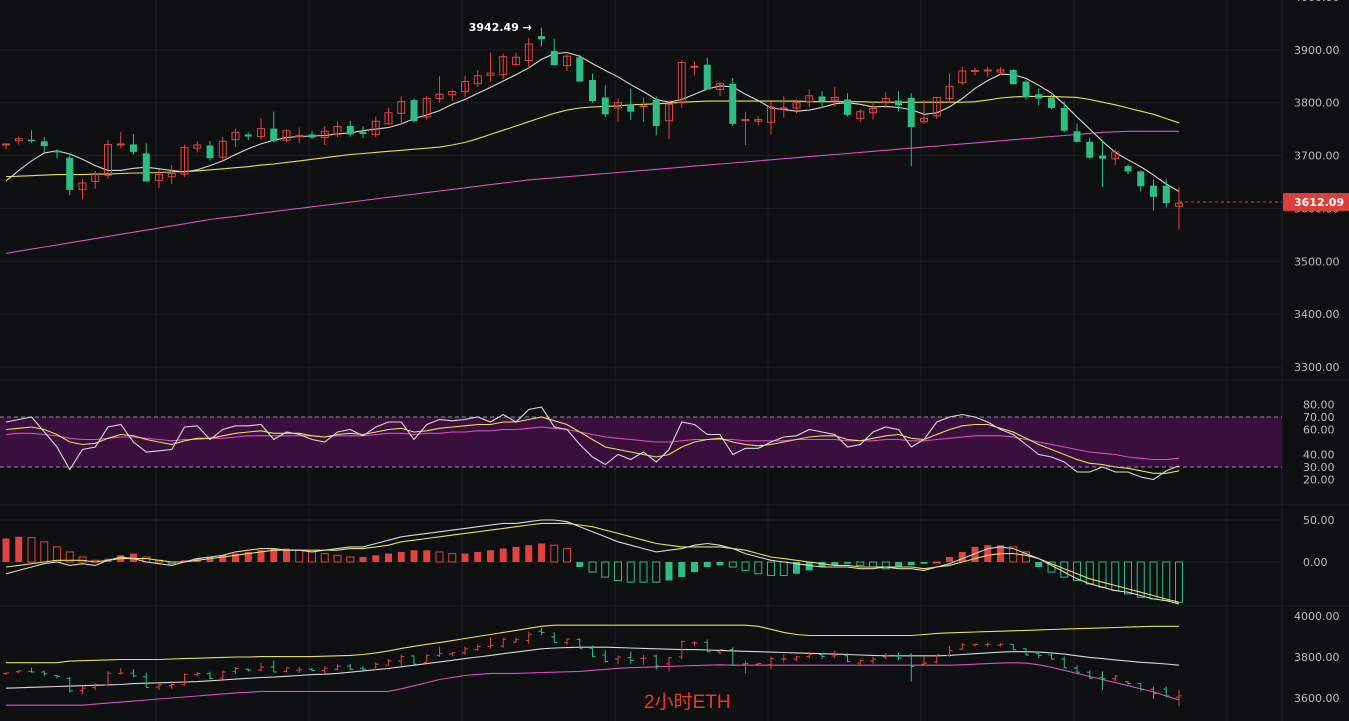 Image resolution: width=1349 pixels, height=721 pixels. What do you see at coordinates (592, 562) in the screenshot?
I see `macd-pane` at bounding box center [592, 562].